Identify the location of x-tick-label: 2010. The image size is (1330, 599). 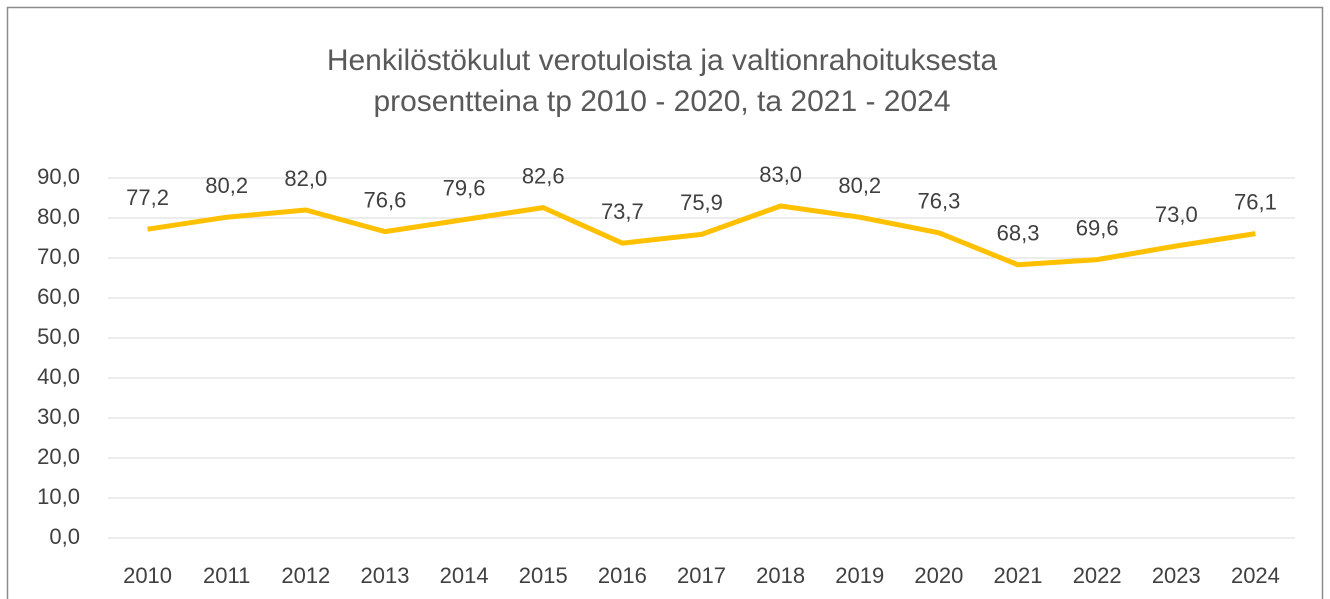
(147, 575).